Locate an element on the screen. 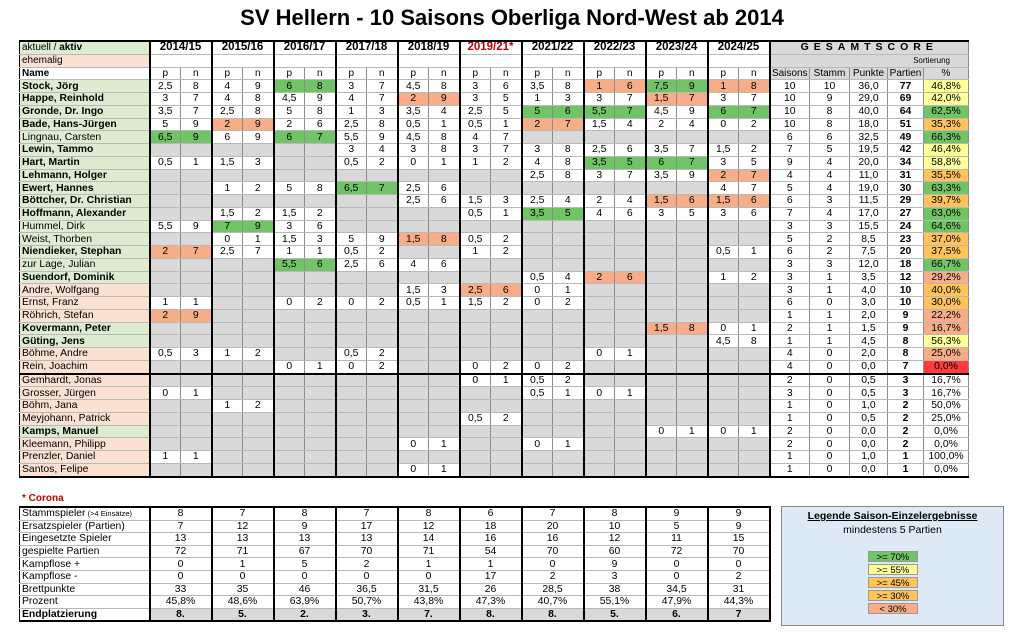 The width and height of the screenshot is (1024, 639). sort-label: Sortierung is located at coordinates (869, 61).